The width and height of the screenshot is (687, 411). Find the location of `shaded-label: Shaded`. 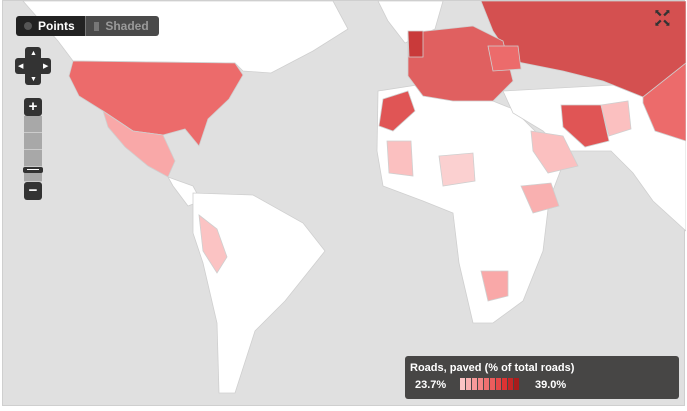

shaded-label: Shaded is located at coordinates (127, 26).